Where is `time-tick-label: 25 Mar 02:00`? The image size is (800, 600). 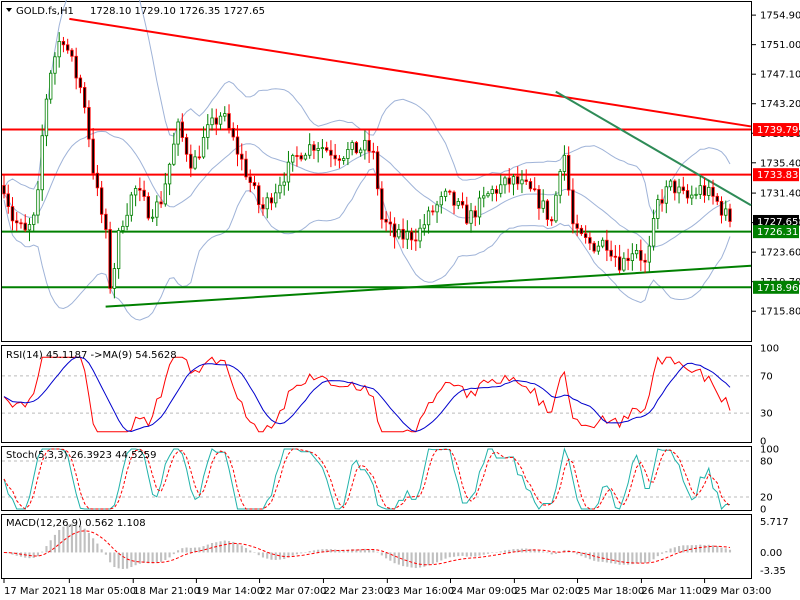
time-tick-label: 25 Mar 02:00 is located at coordinates (547, 591).